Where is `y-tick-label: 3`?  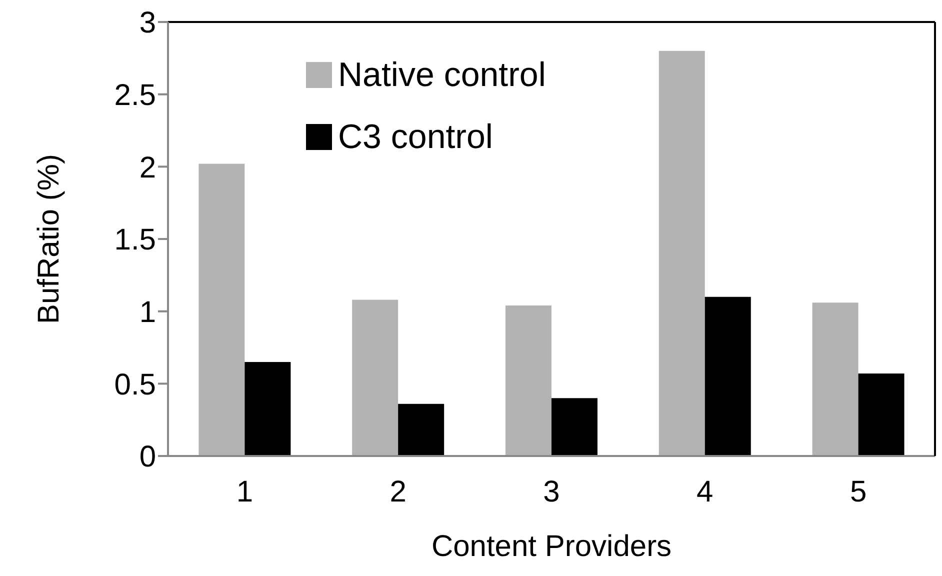 y-tick-label: 3 is located at coordinates (147, 23).